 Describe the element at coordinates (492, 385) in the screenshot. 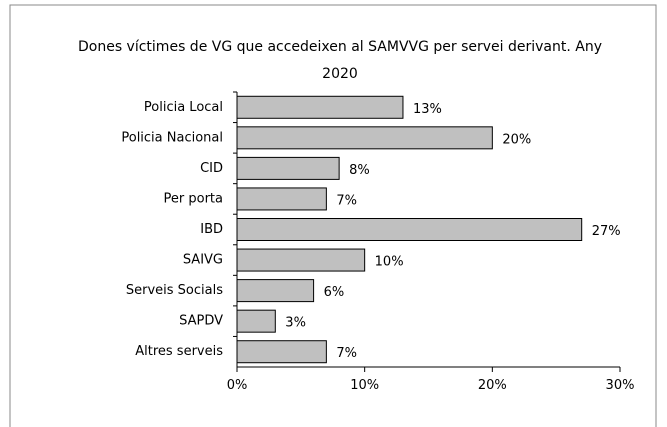

I see `x-tick-label: 20%` at that location.